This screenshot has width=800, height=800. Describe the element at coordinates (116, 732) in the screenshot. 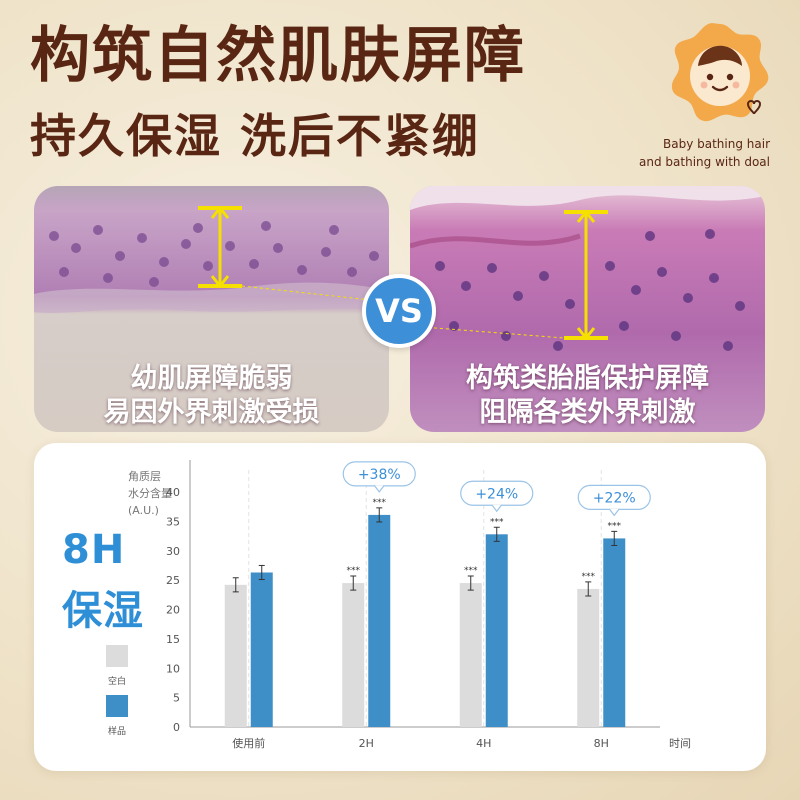

I see `legend-label-sample: 样品` at that location.